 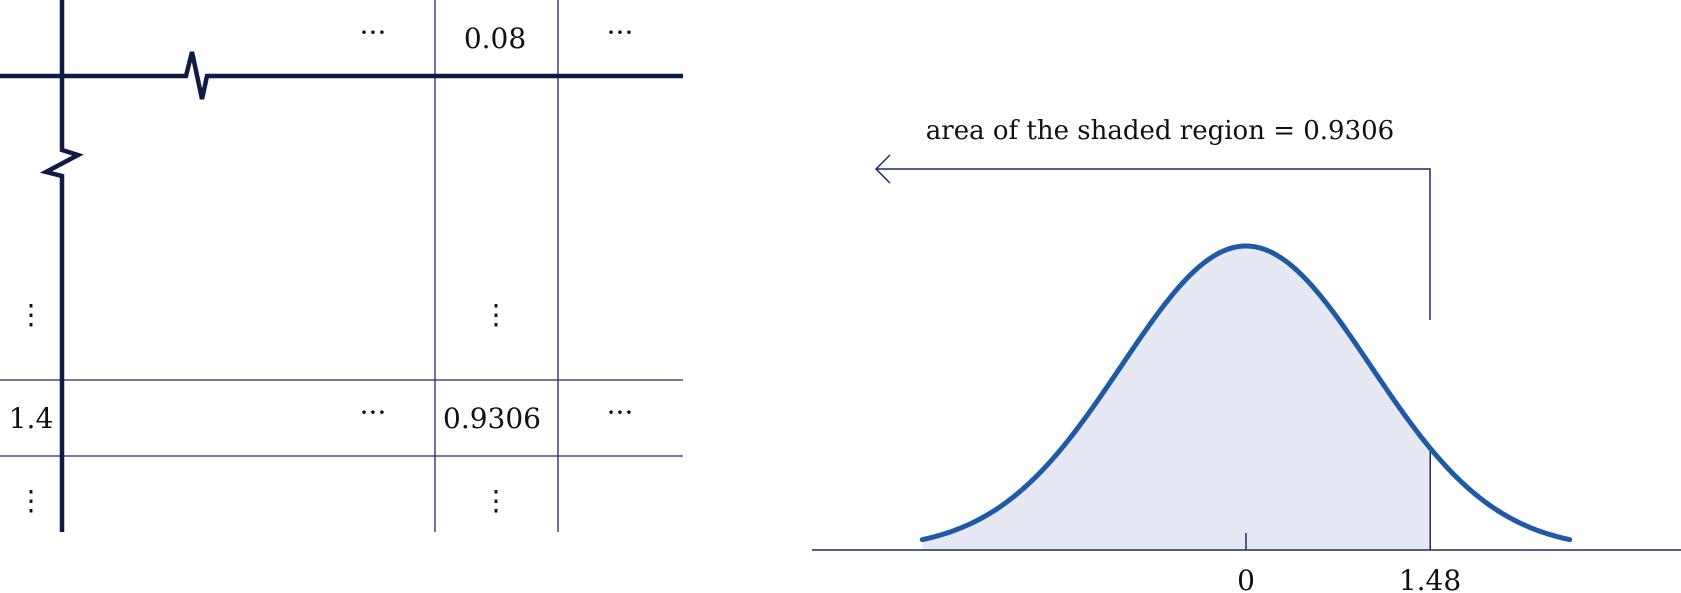 I want to click on row-ellipsis-right: ···, so click(x=620, y=412).